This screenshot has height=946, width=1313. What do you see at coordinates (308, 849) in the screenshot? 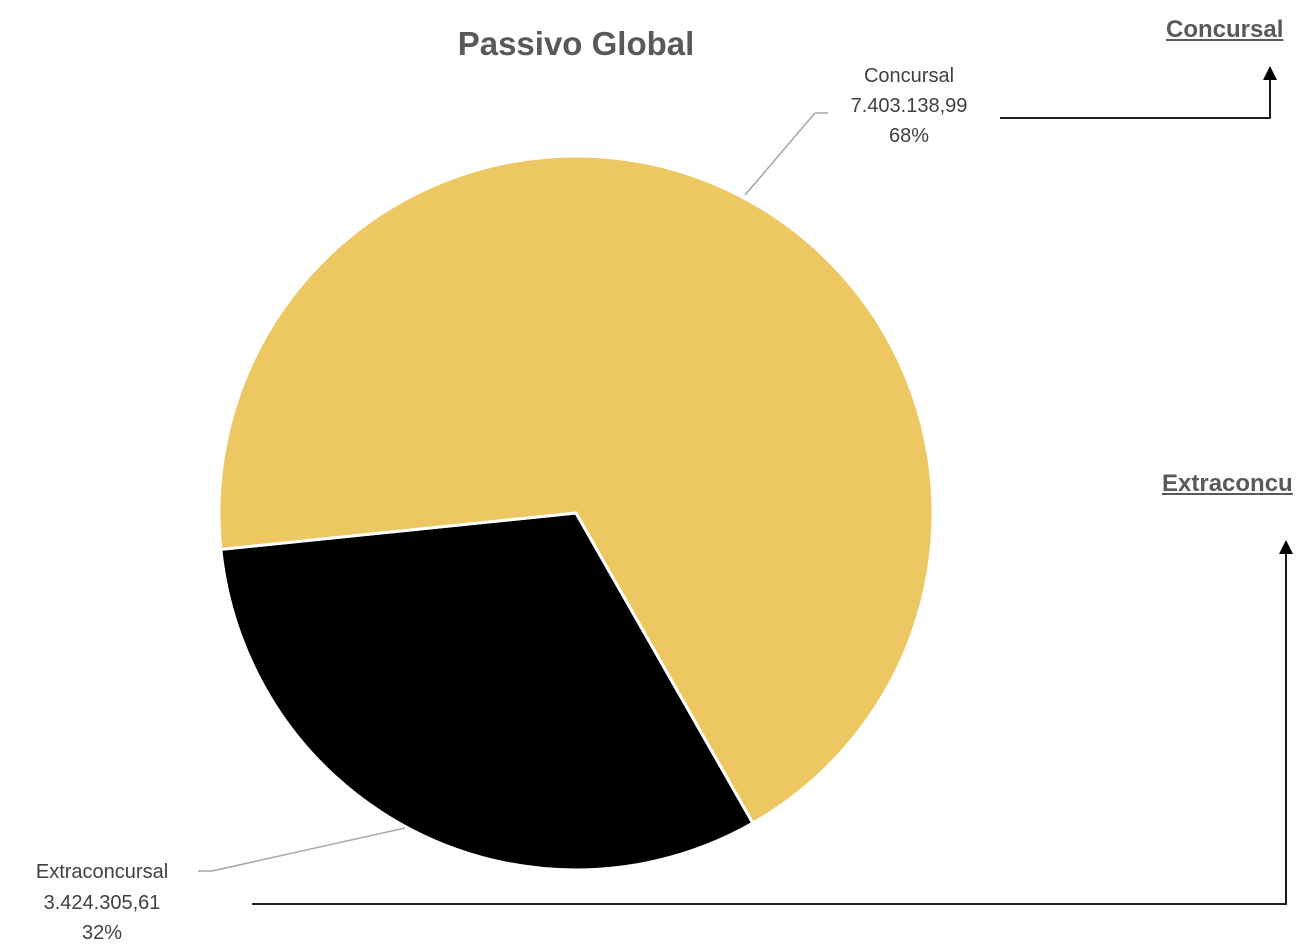
I see `extraconcursal-leader-line` at bounding box center [308, 849].